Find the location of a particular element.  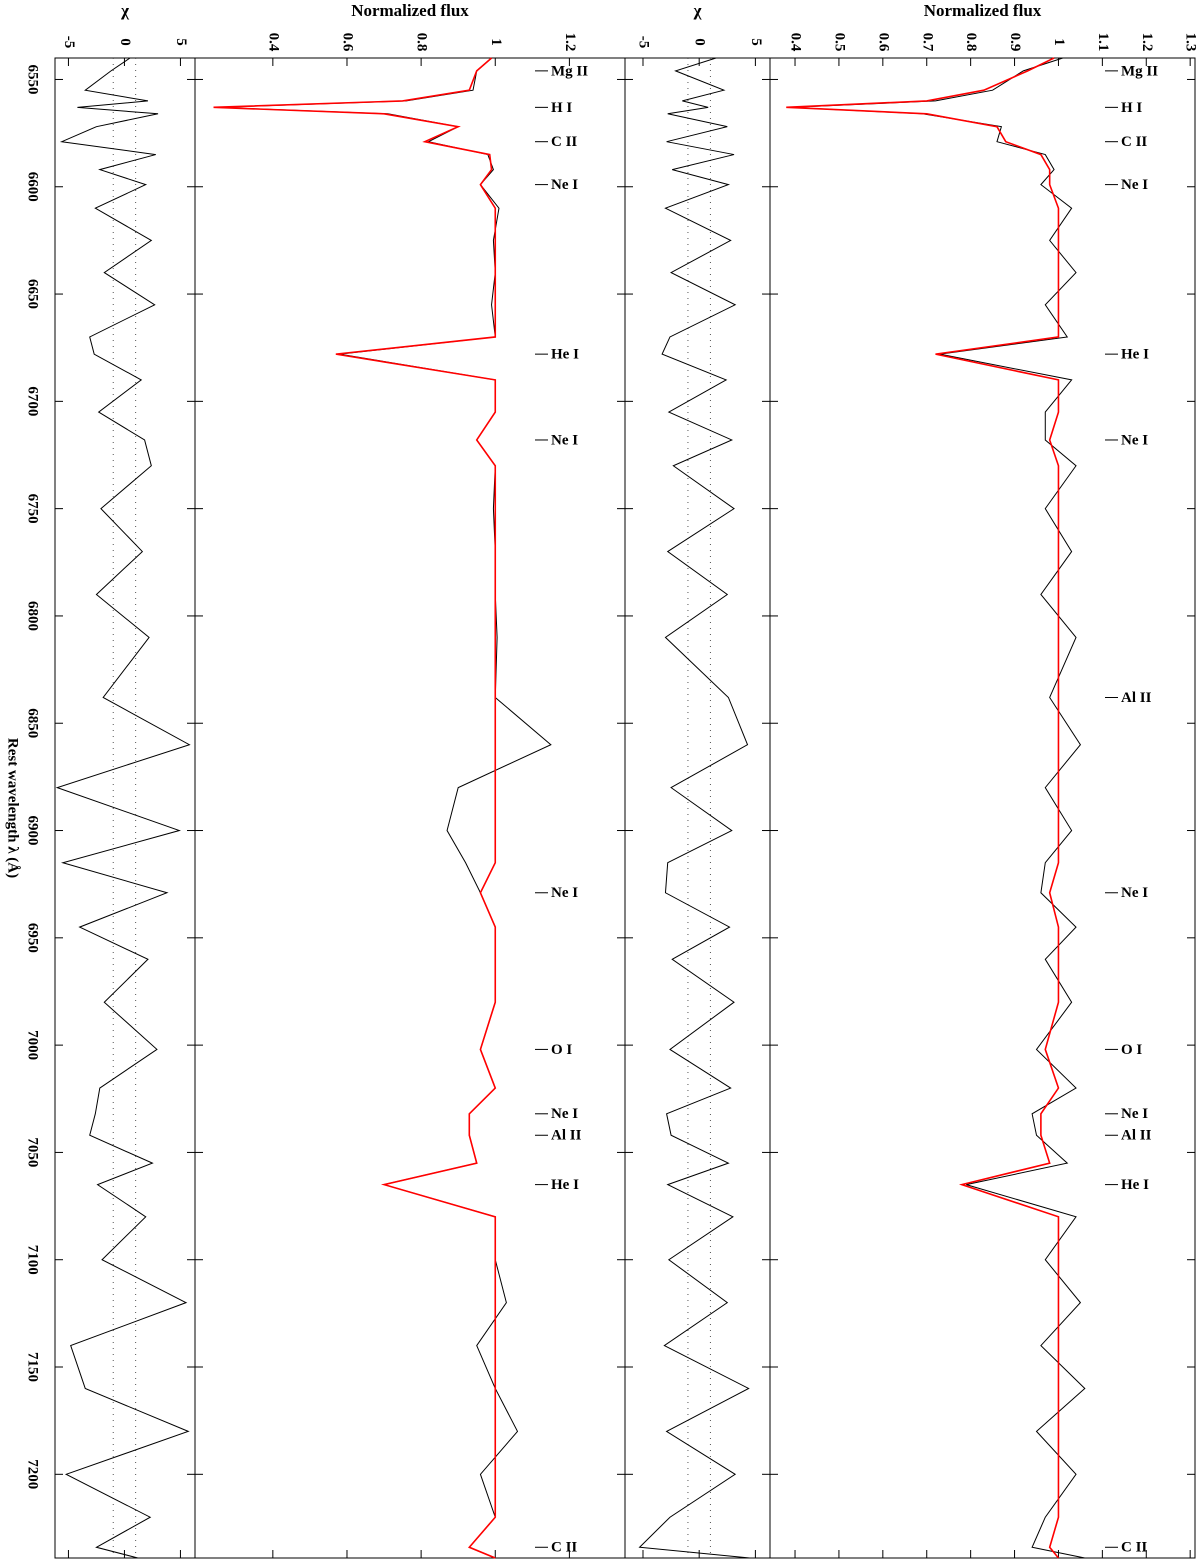

x-tick-label: 6800 is located at coordinates (33, 616).